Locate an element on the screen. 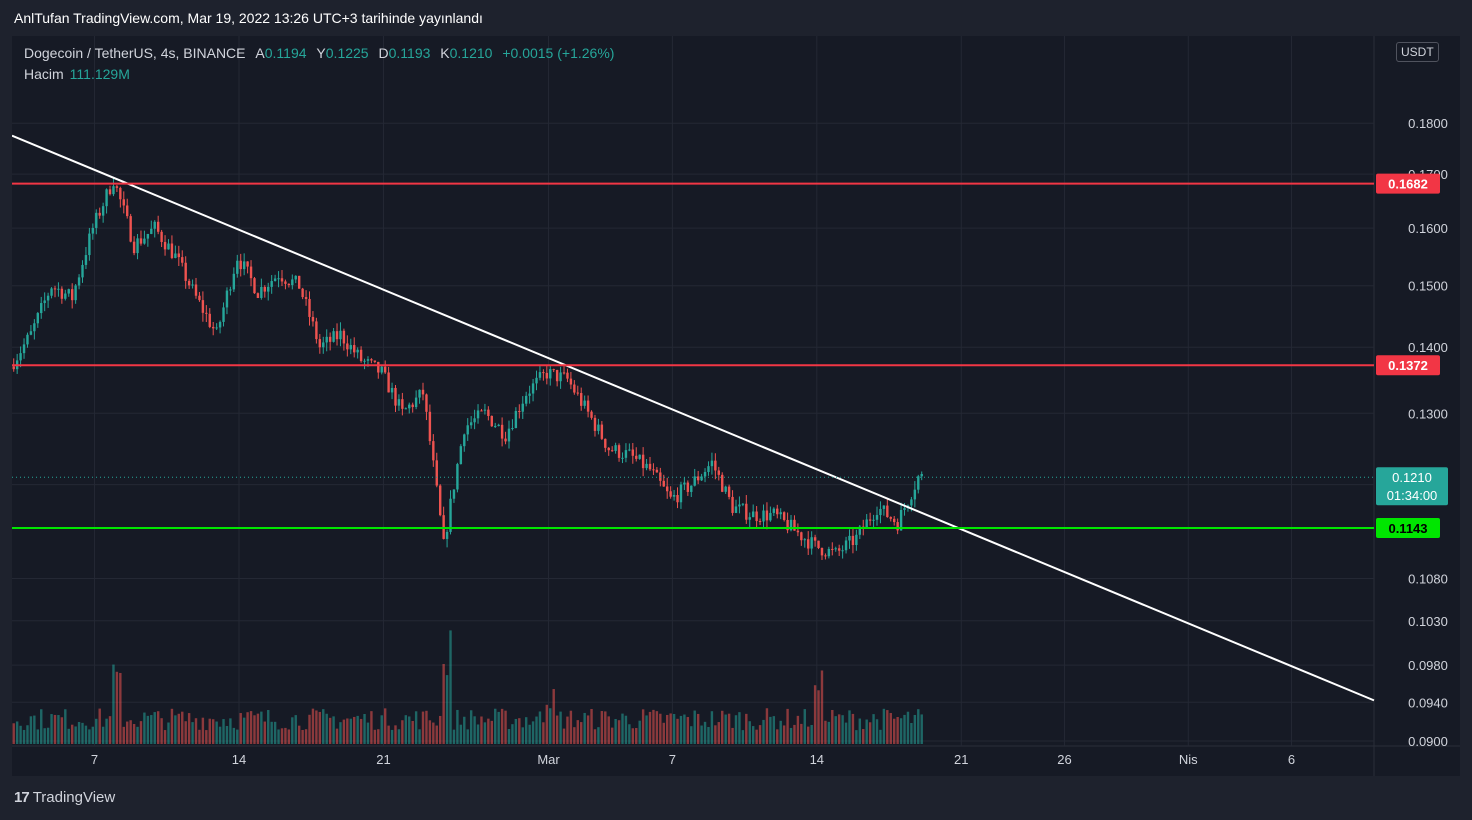 The width and height of the screenshot is (1472, 820). currency-button: USDT is located at coordinates (1417, 52).